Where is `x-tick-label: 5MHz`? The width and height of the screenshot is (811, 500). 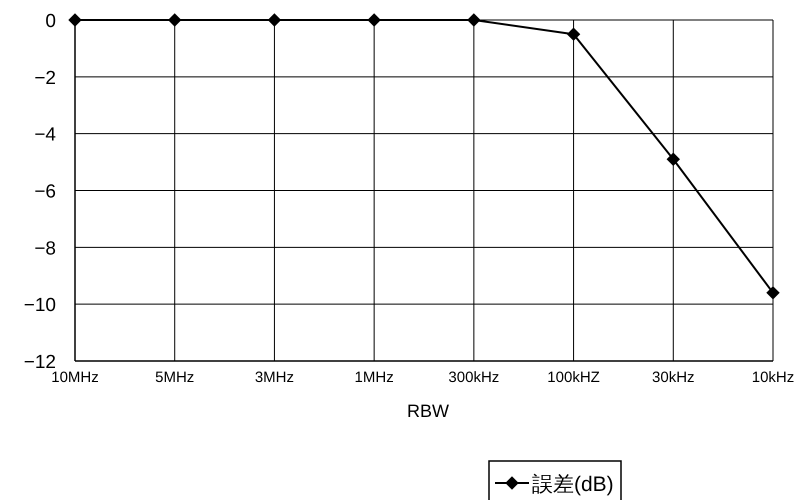
x-tick-label: 5MHz is located at coordinates (174, 377).